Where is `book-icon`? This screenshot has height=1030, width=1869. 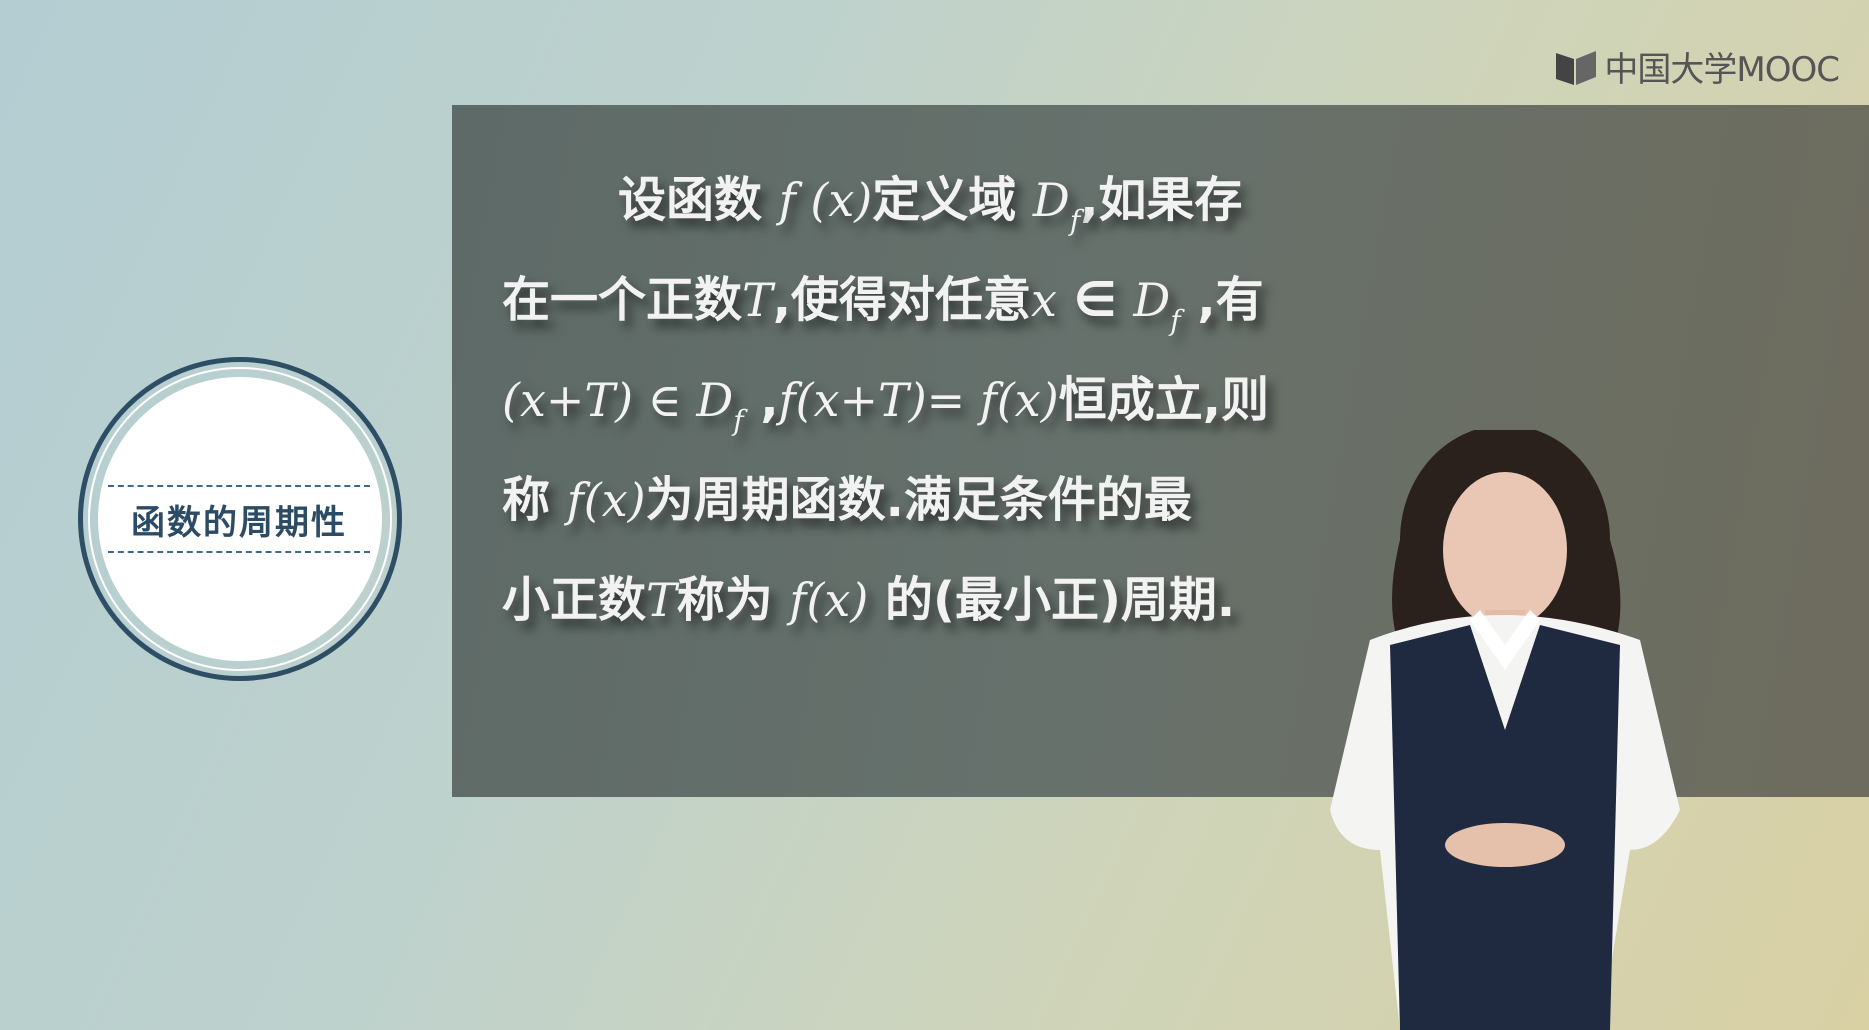
book-icon is located at coordinates (1576, 67).